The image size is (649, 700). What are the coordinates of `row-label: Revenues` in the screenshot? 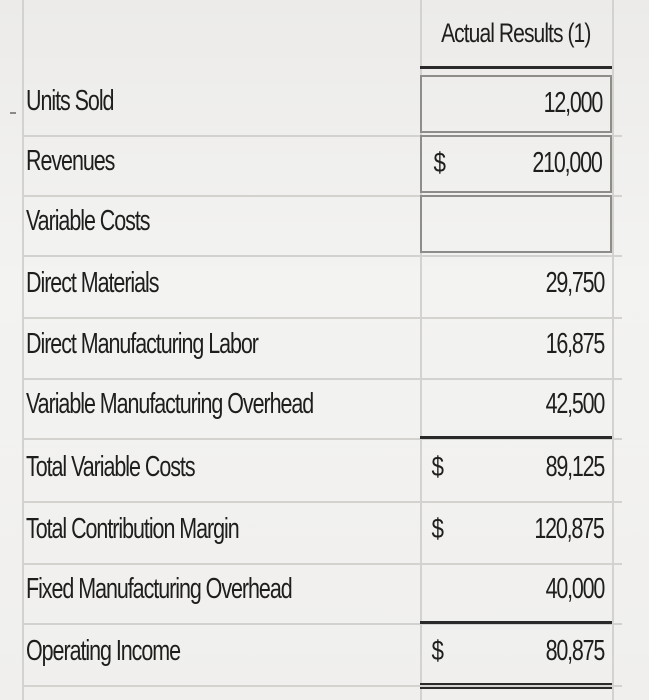 It's located at (70, 161).